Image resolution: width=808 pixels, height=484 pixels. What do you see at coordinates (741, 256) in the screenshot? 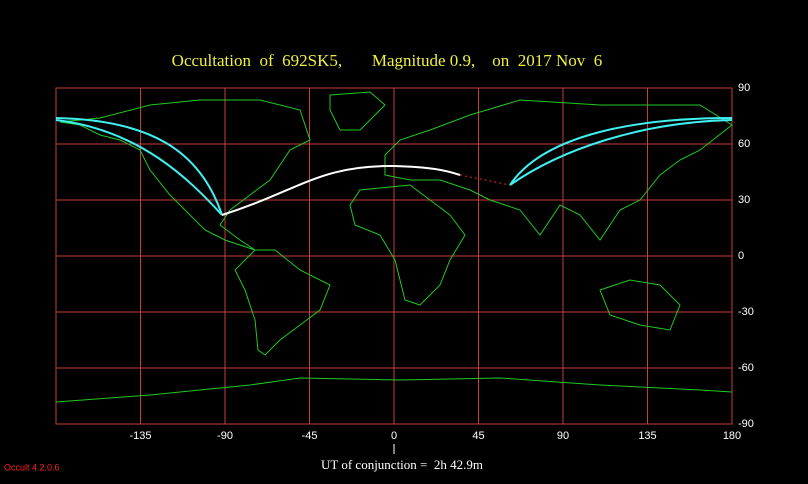
I see `y-tick-label: 0` at bounding box center [741, 256].